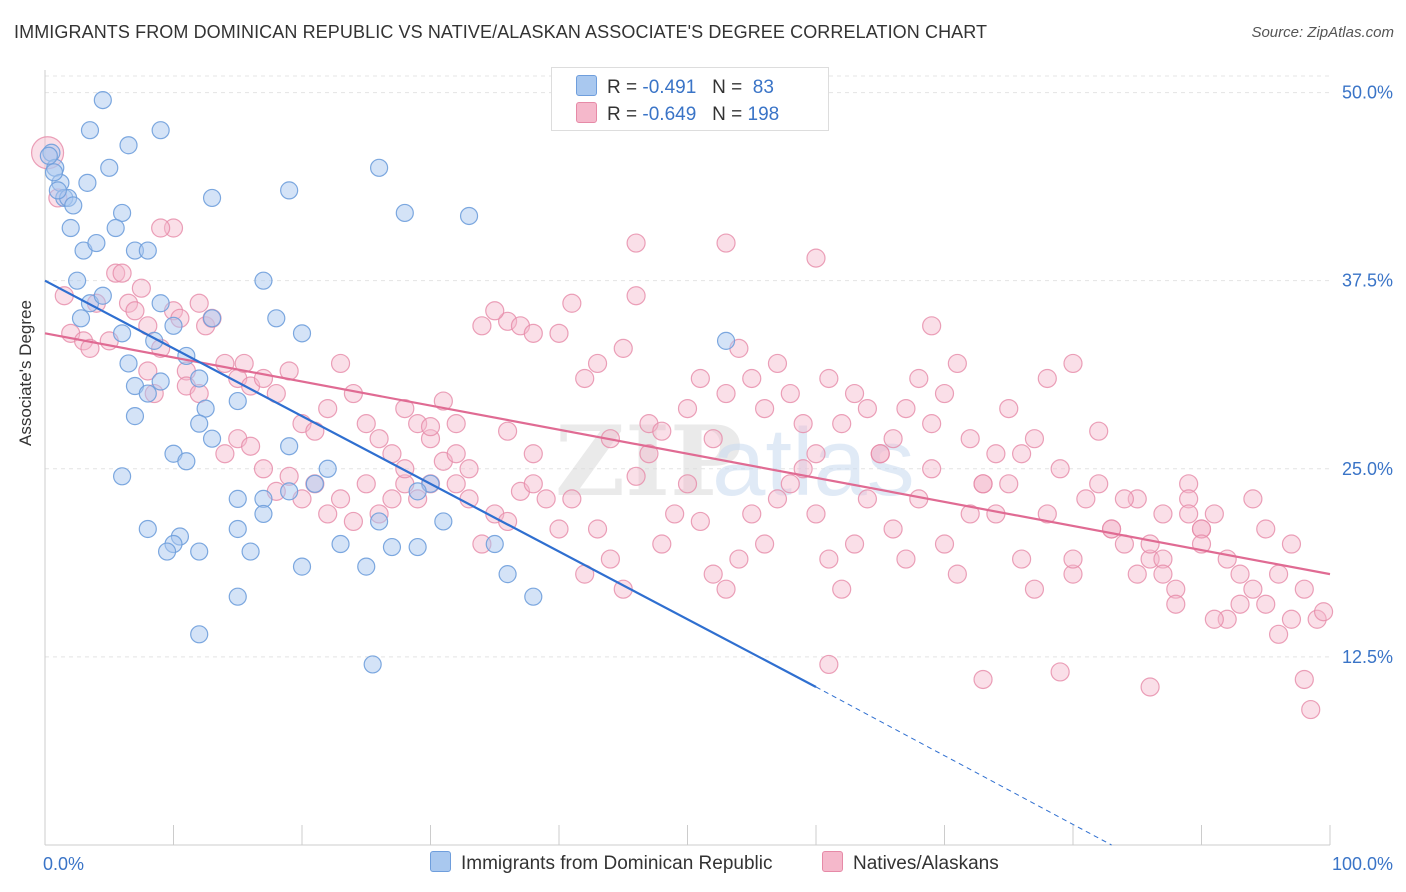 The image size is (1406, 892). What do you see at coordinates (1367, 93) in the screenshot?
I see `y-tick-label: 50.0%` at bounding box center [1367, 93].